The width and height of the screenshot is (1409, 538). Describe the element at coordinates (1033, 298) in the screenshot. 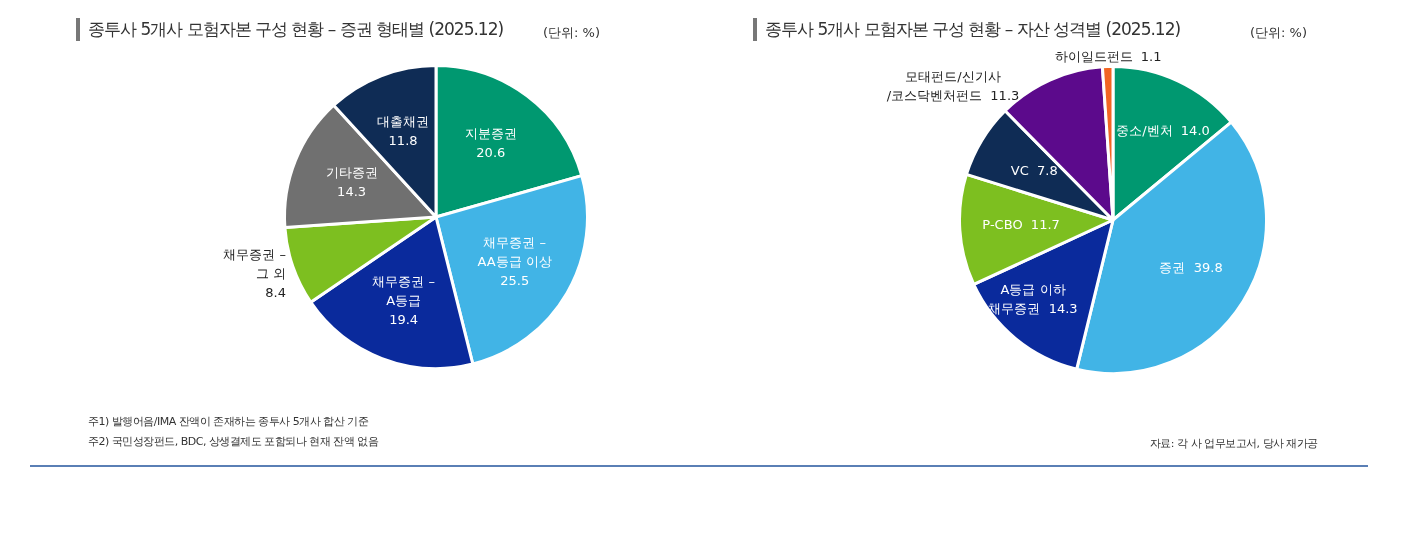

I see `slice-label: A등급 이하 채무증권 14.3` at that location.